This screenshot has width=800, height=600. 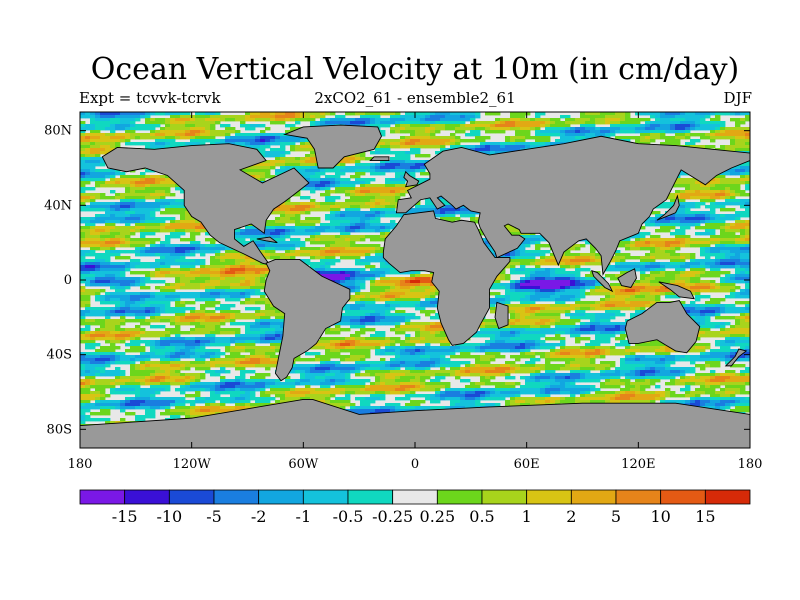 I want to click on season-label: DJF, so click(x=737, y=98).